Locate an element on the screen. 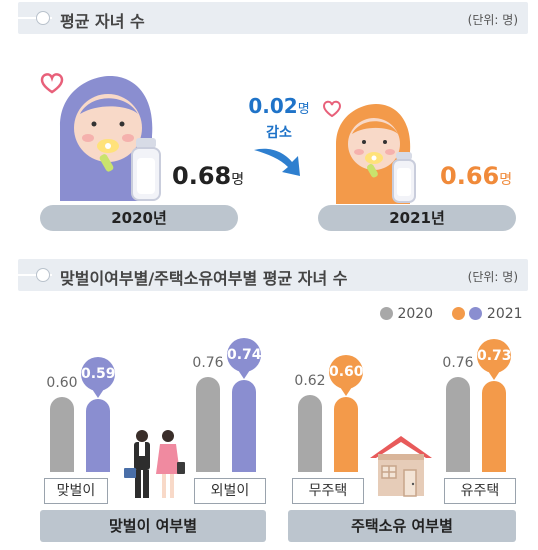  house-icon is located at coordinates (401, 466).